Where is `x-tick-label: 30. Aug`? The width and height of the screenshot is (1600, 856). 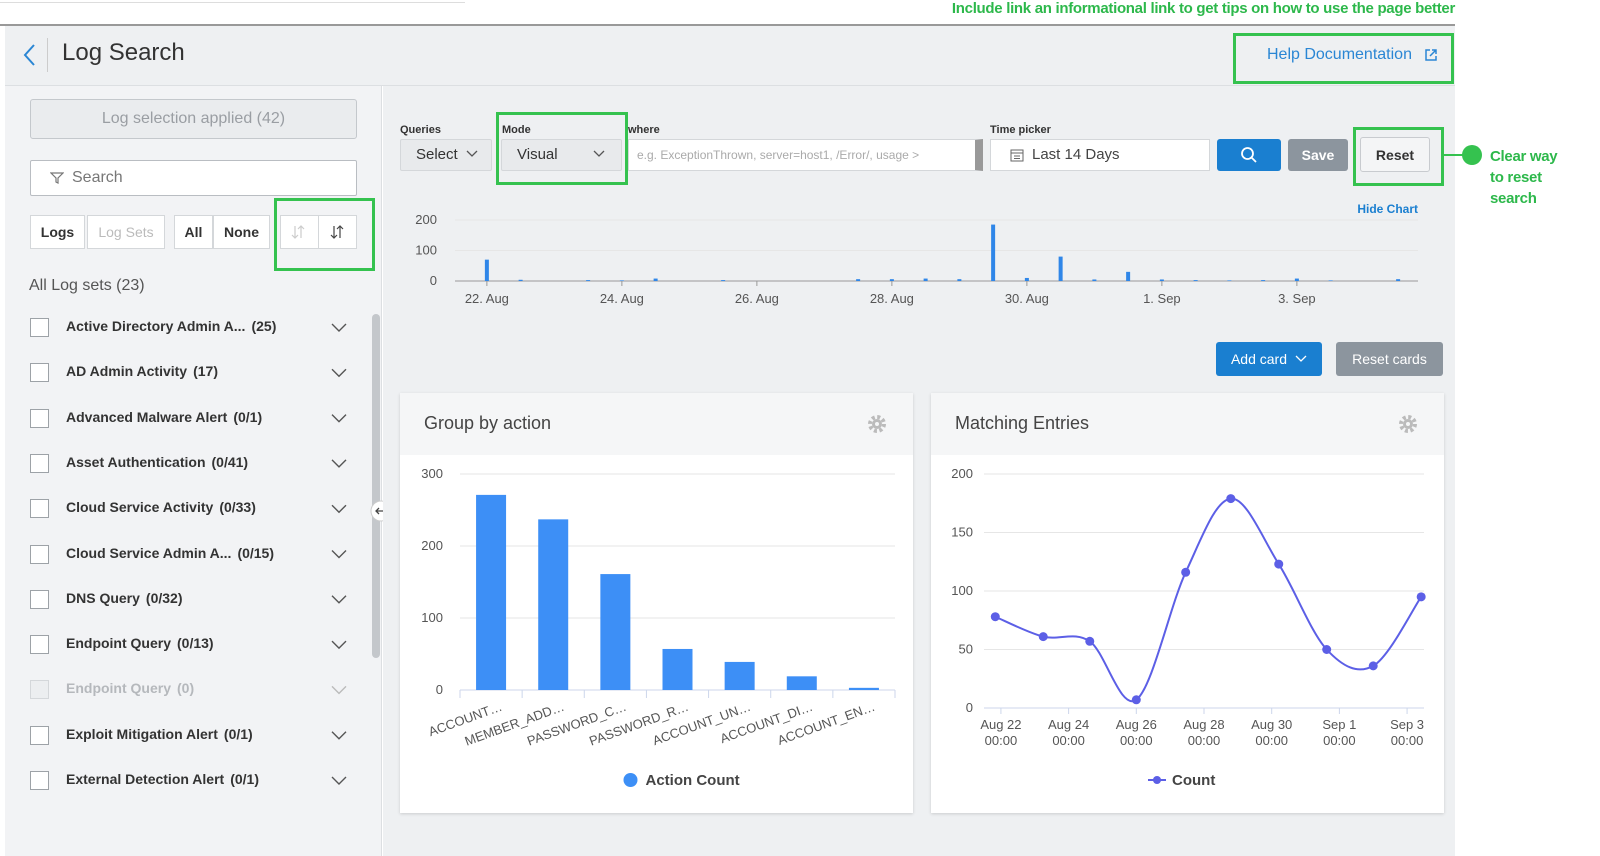 x-tick-label: 30. Aug is located at coordinates (1027, 298).